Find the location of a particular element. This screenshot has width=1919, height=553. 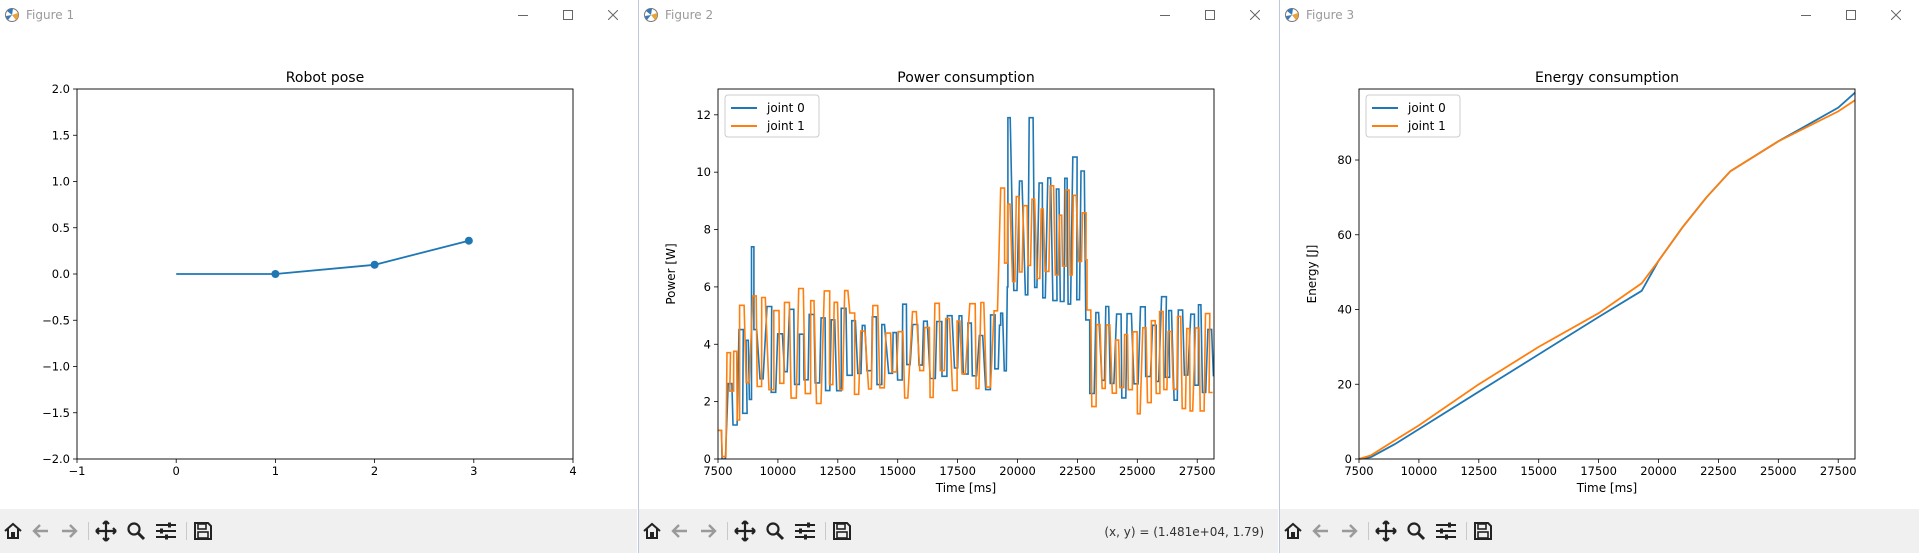

minimize-icon is located at coordinates (1806, 15).